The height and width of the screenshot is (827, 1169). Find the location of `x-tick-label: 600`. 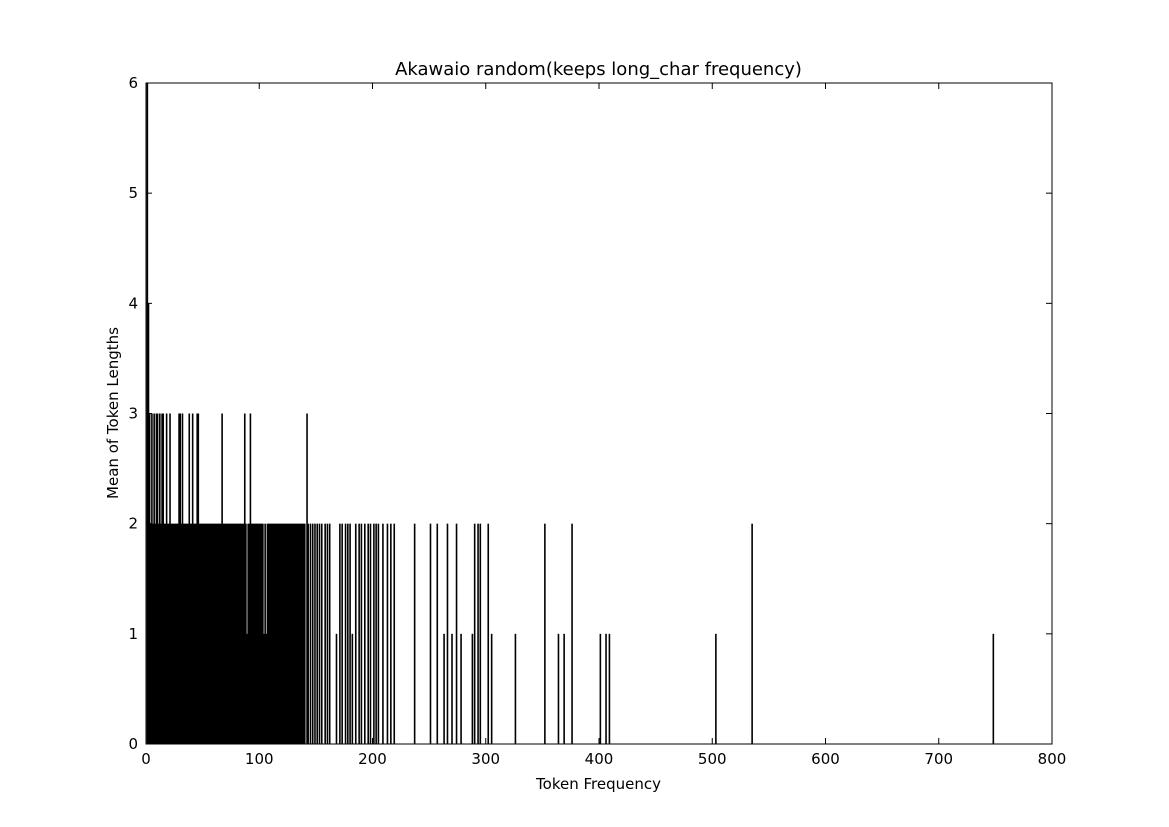

x-tick-label: 600 is located at coordinates (825, 759).